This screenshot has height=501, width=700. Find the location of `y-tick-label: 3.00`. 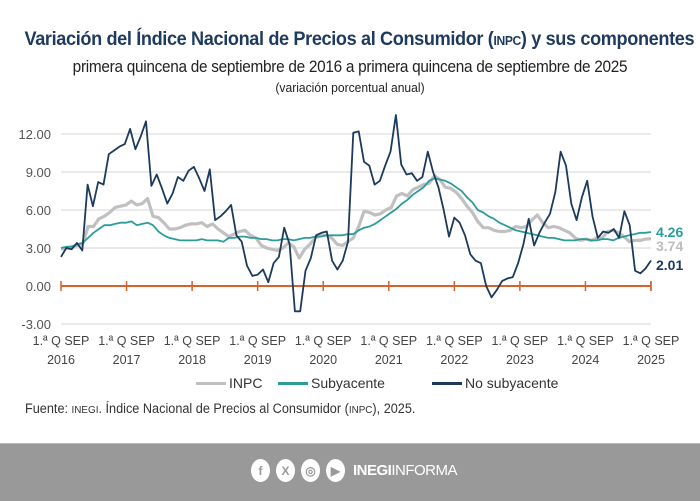

y-tick-label: 3.00 is located at coordinates (38, 248).